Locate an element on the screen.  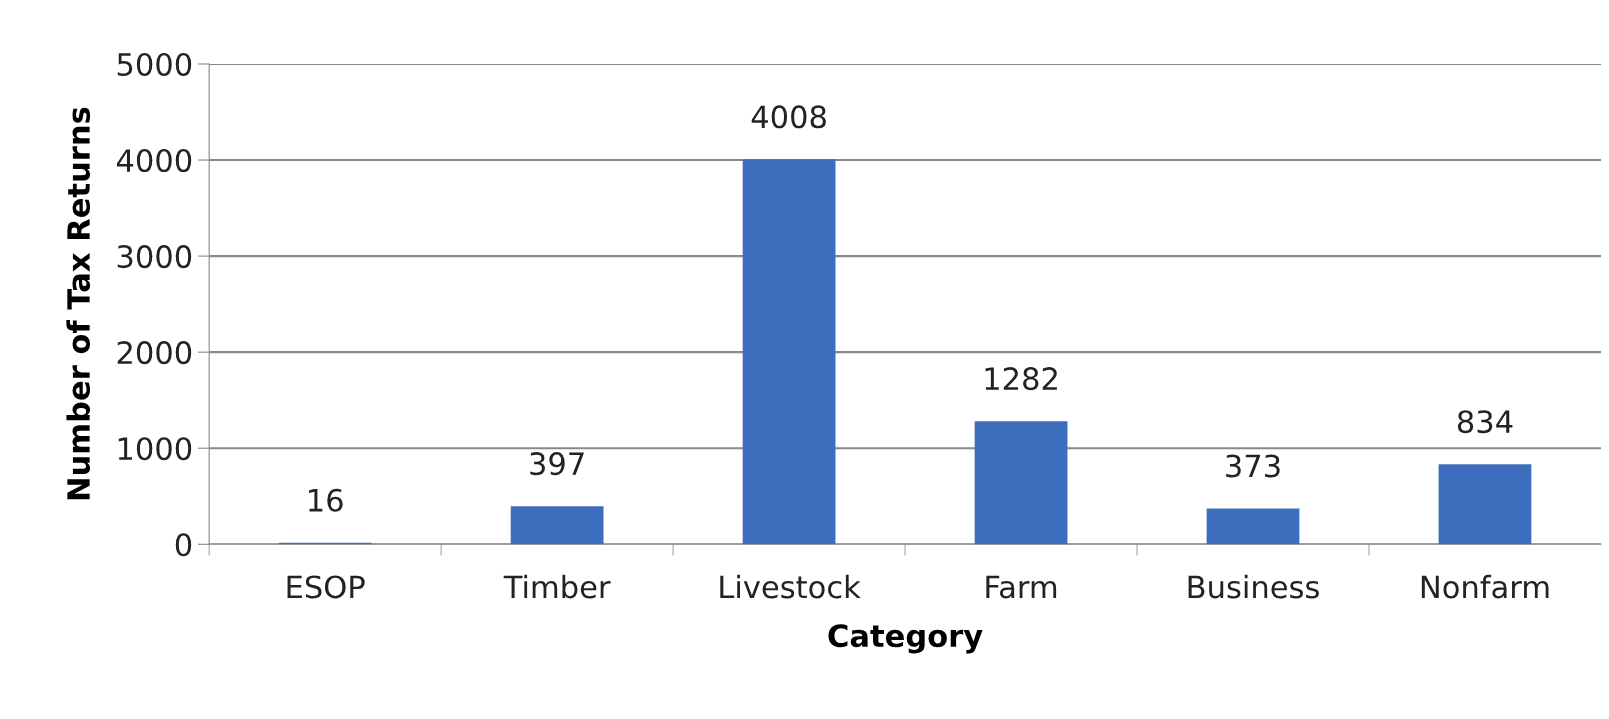
y-tick-label: 0 is located at coordinates (183, 545).